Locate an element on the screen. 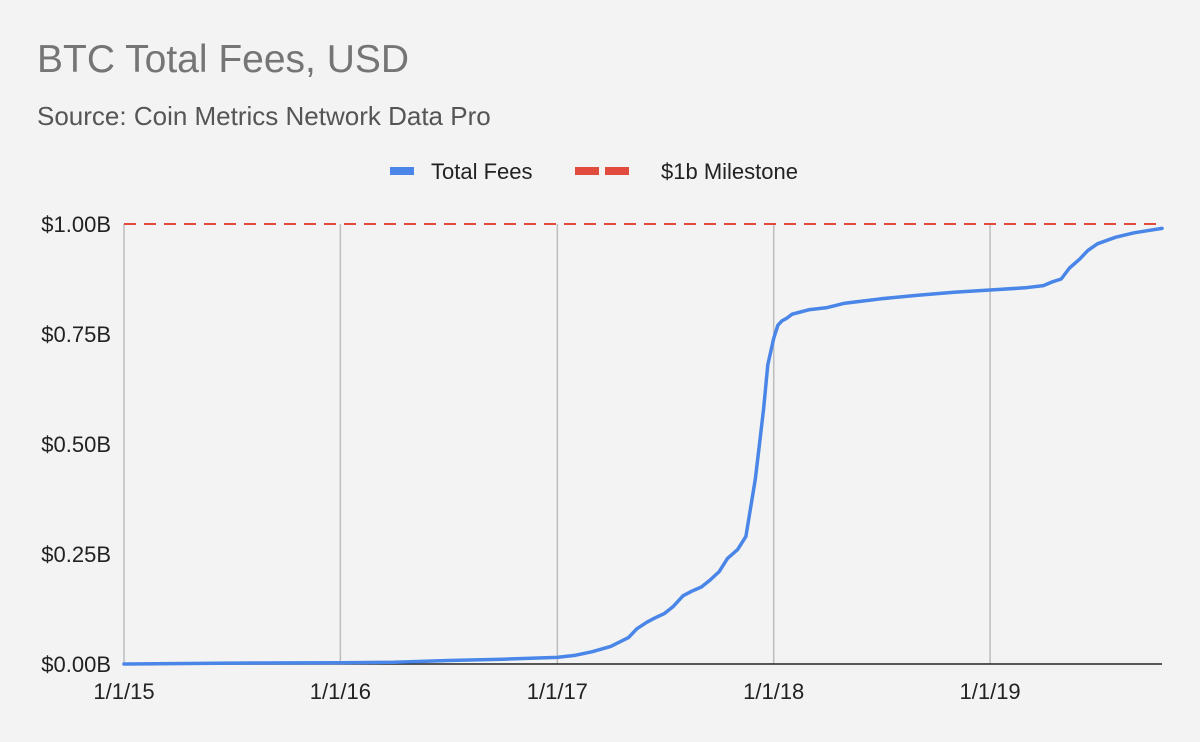  legend-label-milestone: $1b Milestone is located at coordinates (729, 171).